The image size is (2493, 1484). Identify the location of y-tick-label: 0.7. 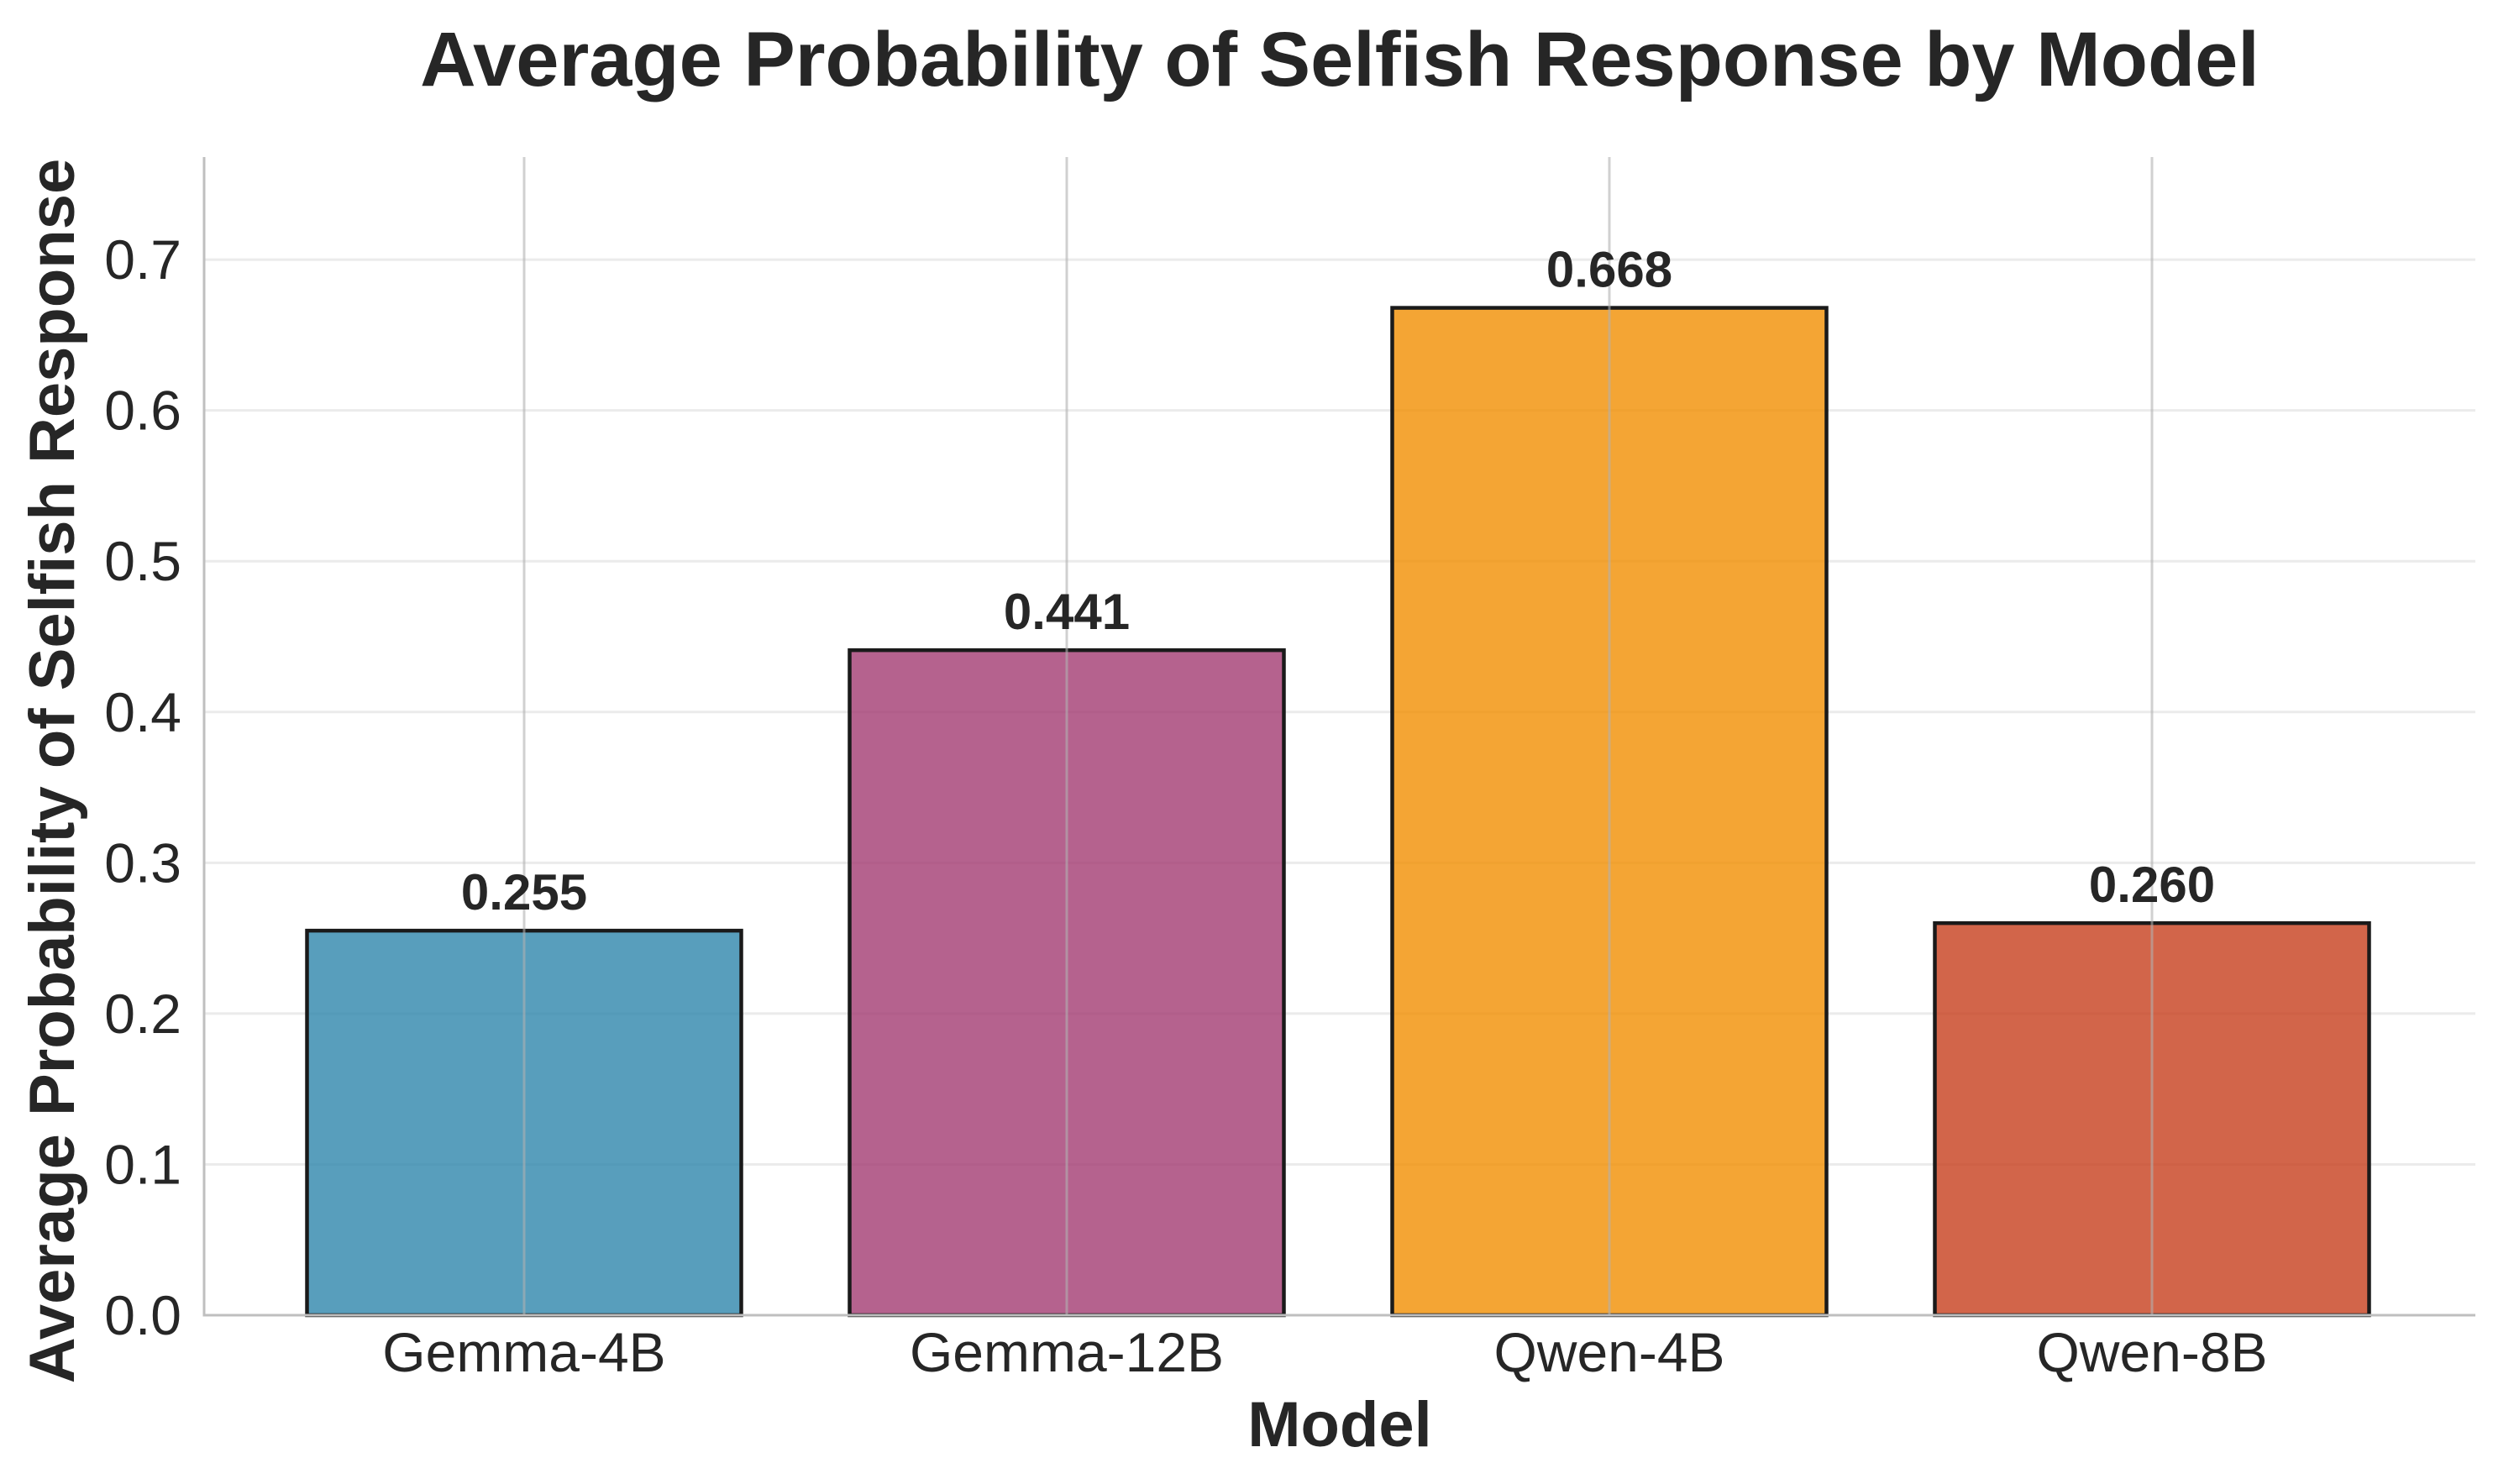
(143, 259).